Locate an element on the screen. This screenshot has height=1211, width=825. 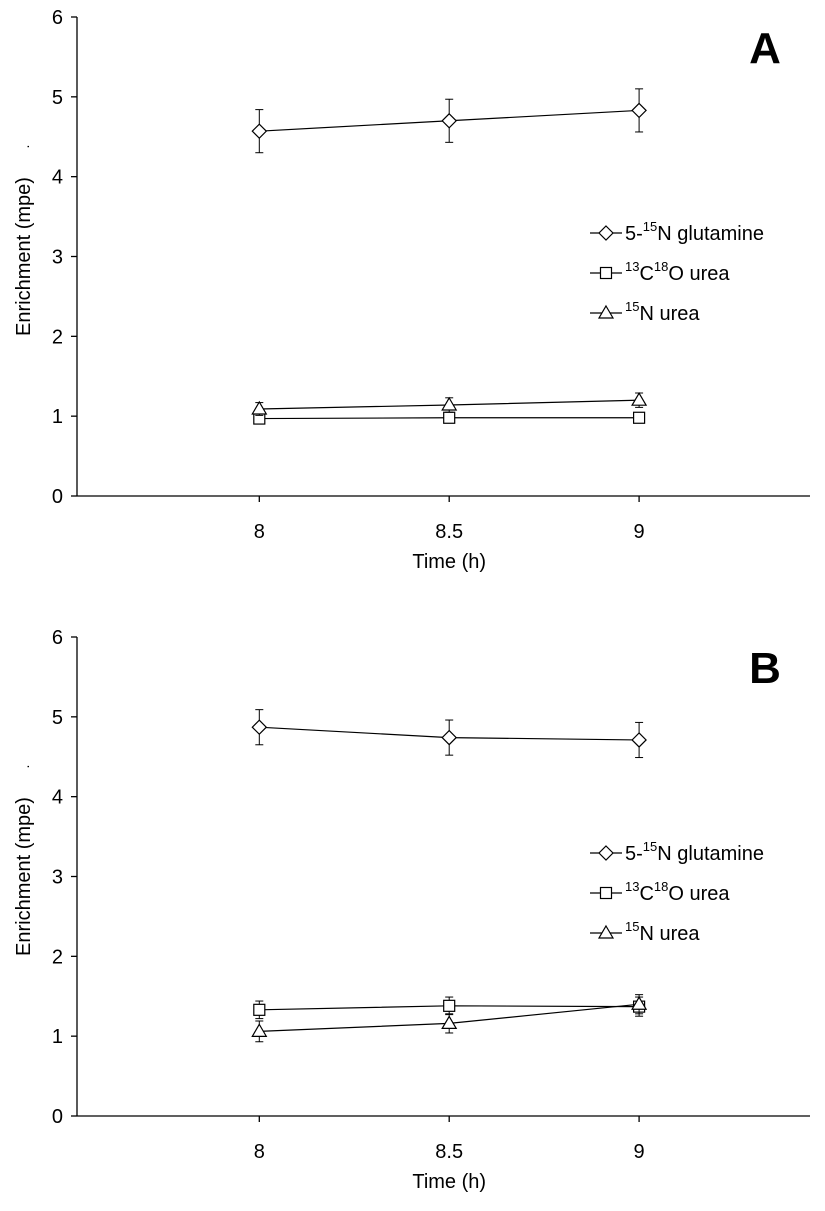
panel-label: B is located at coordinates (765, 668).